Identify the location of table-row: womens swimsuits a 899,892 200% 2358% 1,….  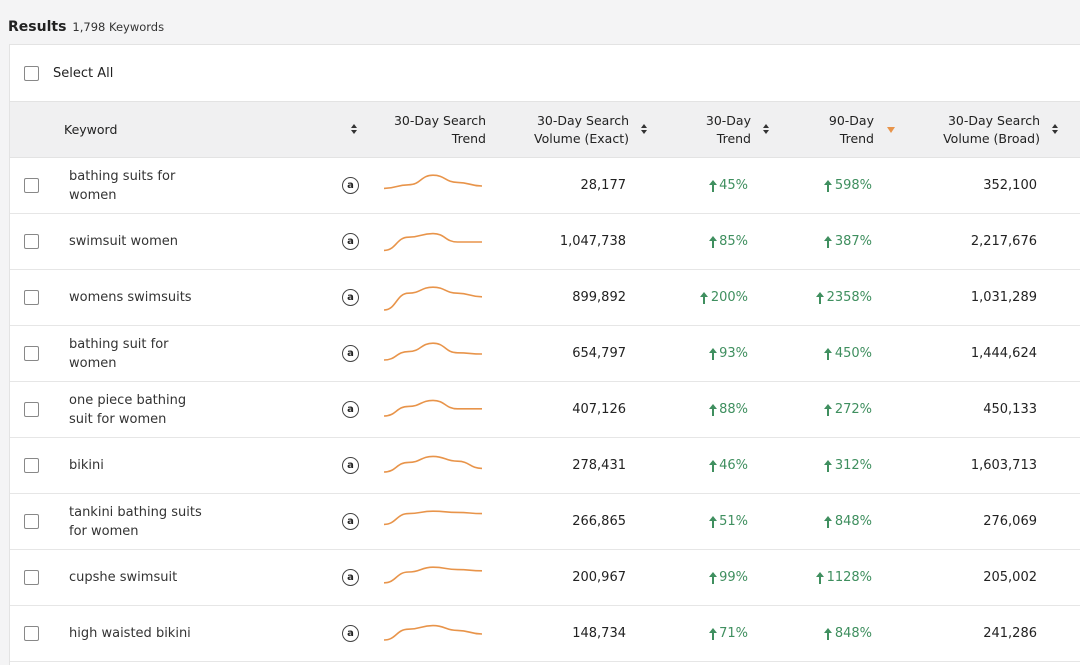
(545, 298).